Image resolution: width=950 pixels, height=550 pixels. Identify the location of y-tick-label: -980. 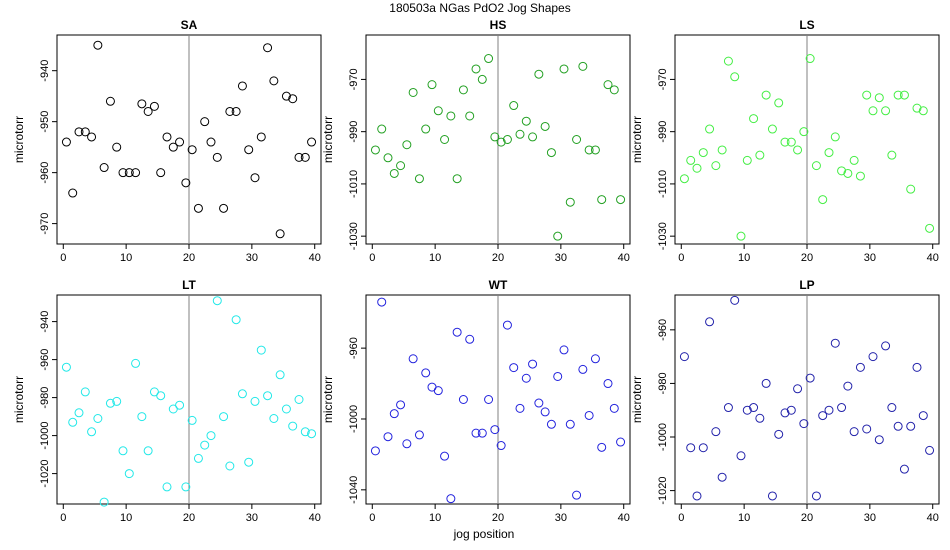
(45, 398).